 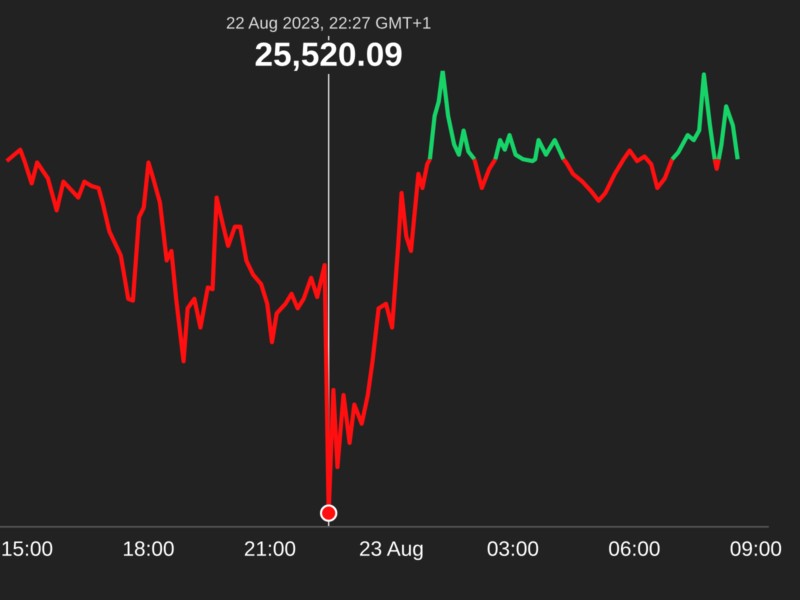 What do you see at coordinates (270, 548) in the screenshot?
I see `x-tick-label: 21:00` at bounding box center [270, 548].